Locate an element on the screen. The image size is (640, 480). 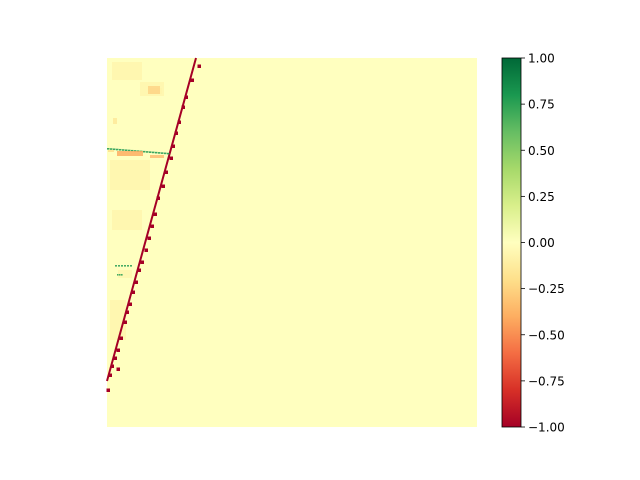
colorbar-gradient is located at coordinates (511, 242).